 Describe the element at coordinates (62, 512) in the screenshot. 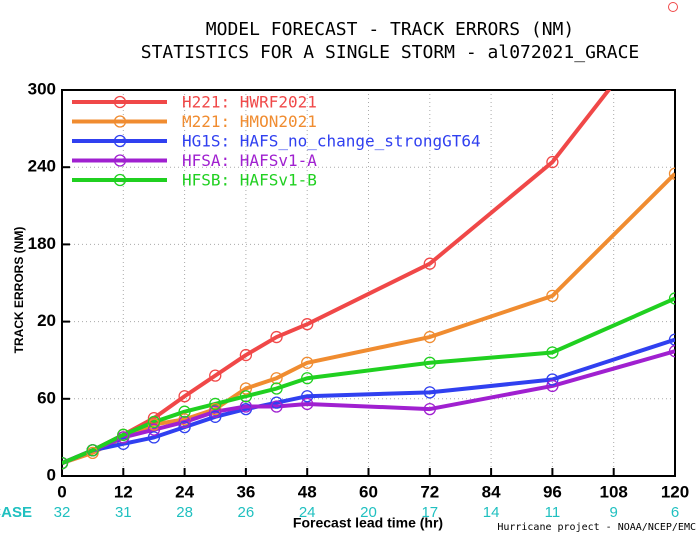

I see `case-count: 32` at that location.